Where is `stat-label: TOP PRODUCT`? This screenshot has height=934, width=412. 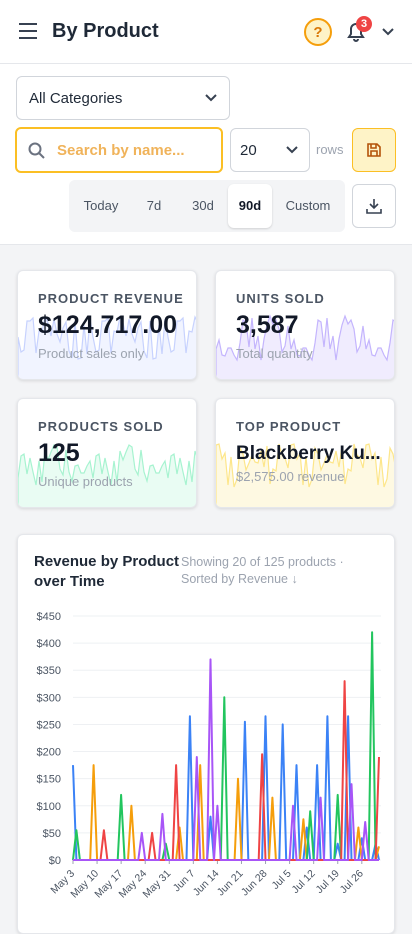
stat-label: TOP PRODUCT is located at coordinates (289, 426).